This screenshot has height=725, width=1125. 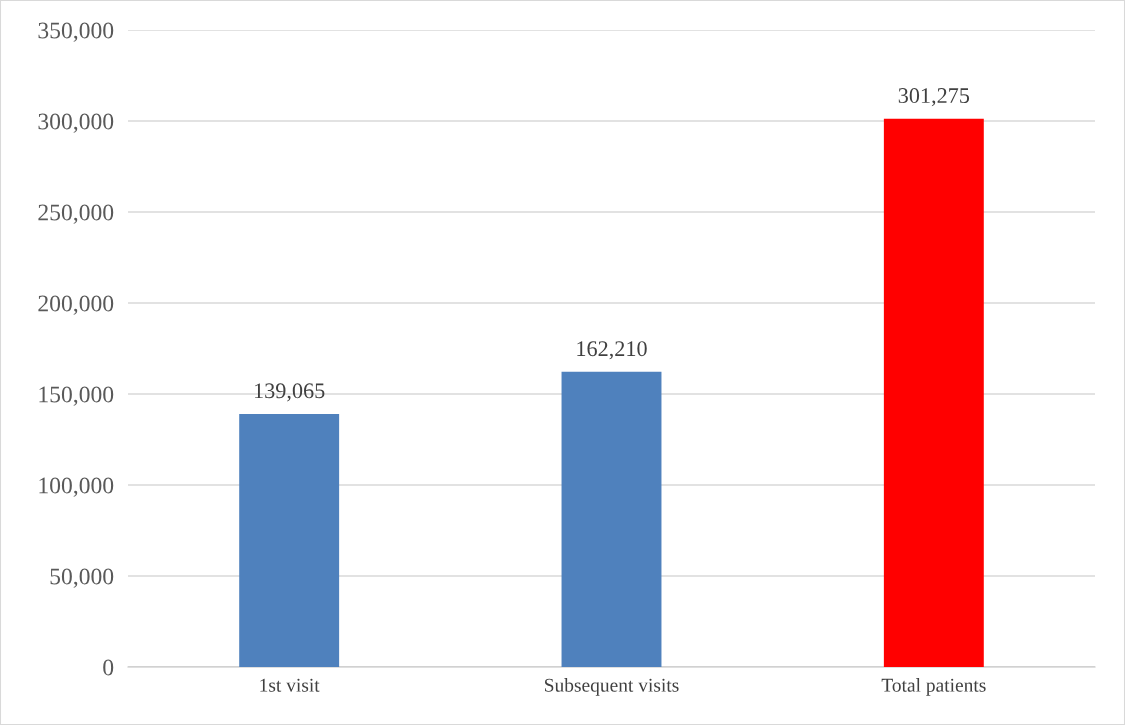 What do you see at coordinates (290, 392) in the screenshot?
I see `data-label: 139,065` at bounding box center [290, 392].